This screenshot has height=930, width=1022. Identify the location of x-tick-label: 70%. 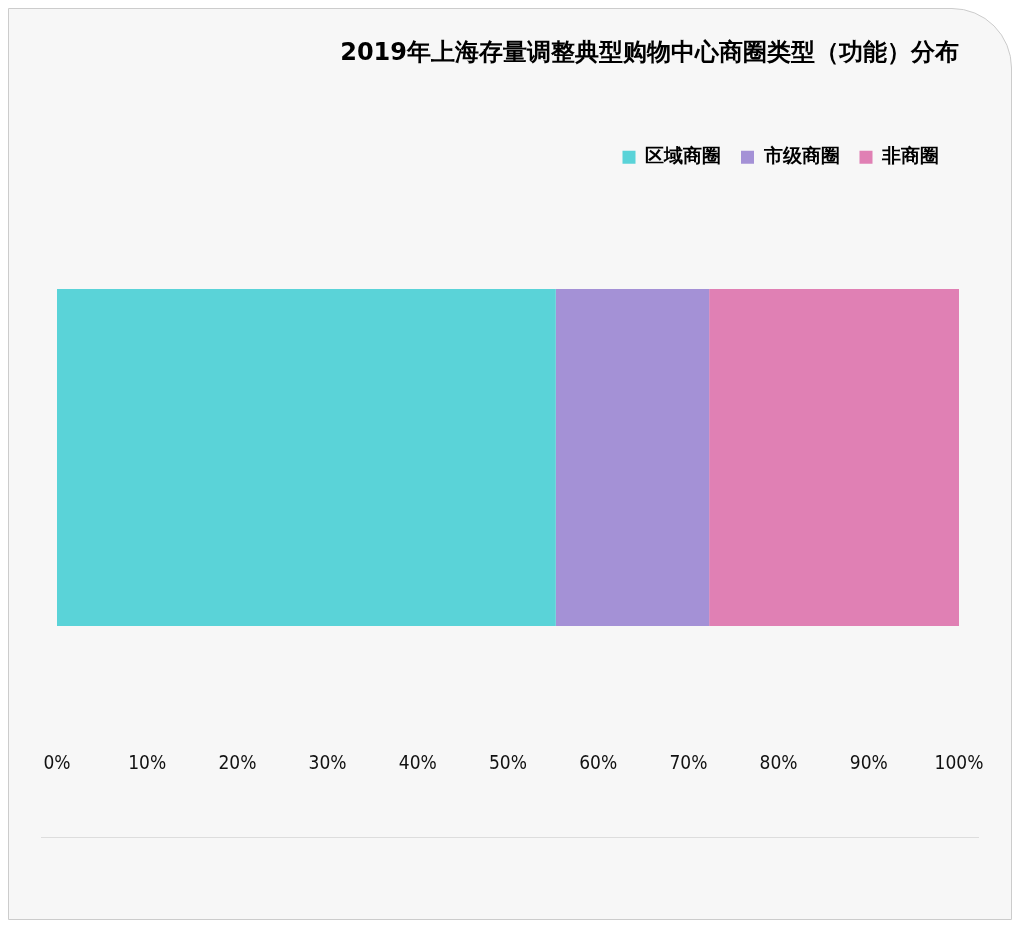
(688, 761).